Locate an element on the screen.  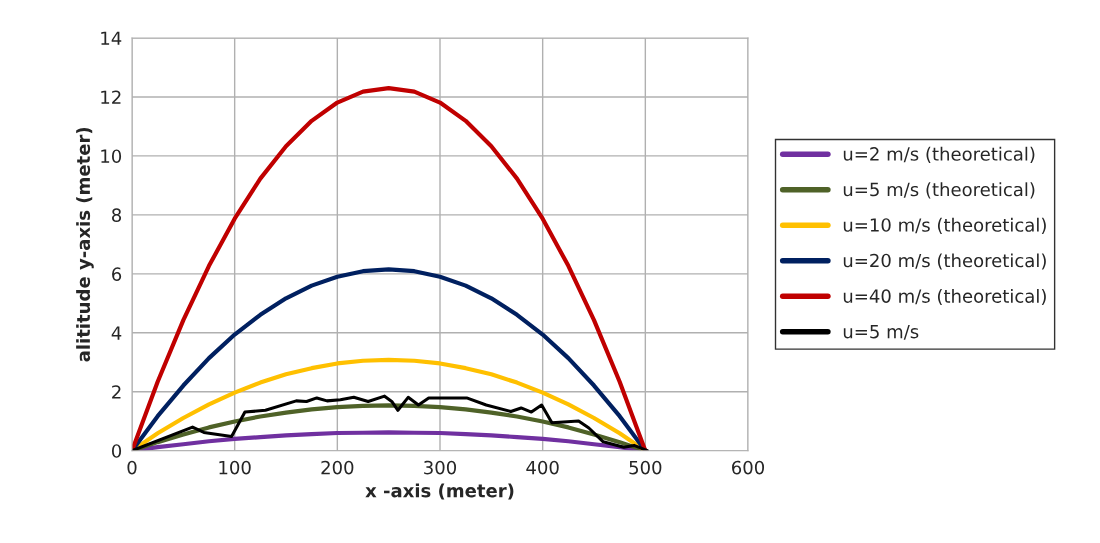
x-tick-label: 0 is located at coordinates (132, 467).